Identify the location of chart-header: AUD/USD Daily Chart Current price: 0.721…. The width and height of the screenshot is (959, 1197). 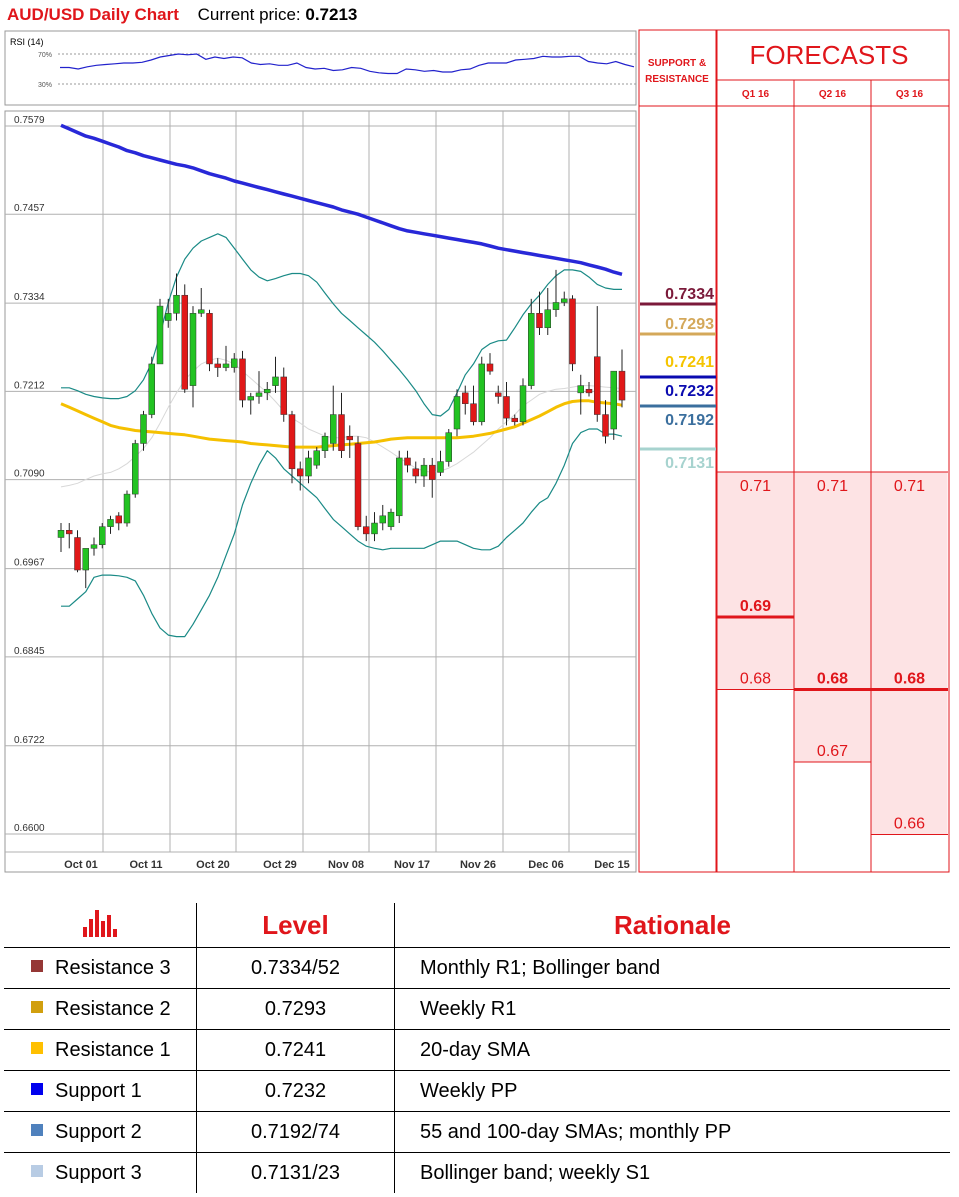
(182, 15).